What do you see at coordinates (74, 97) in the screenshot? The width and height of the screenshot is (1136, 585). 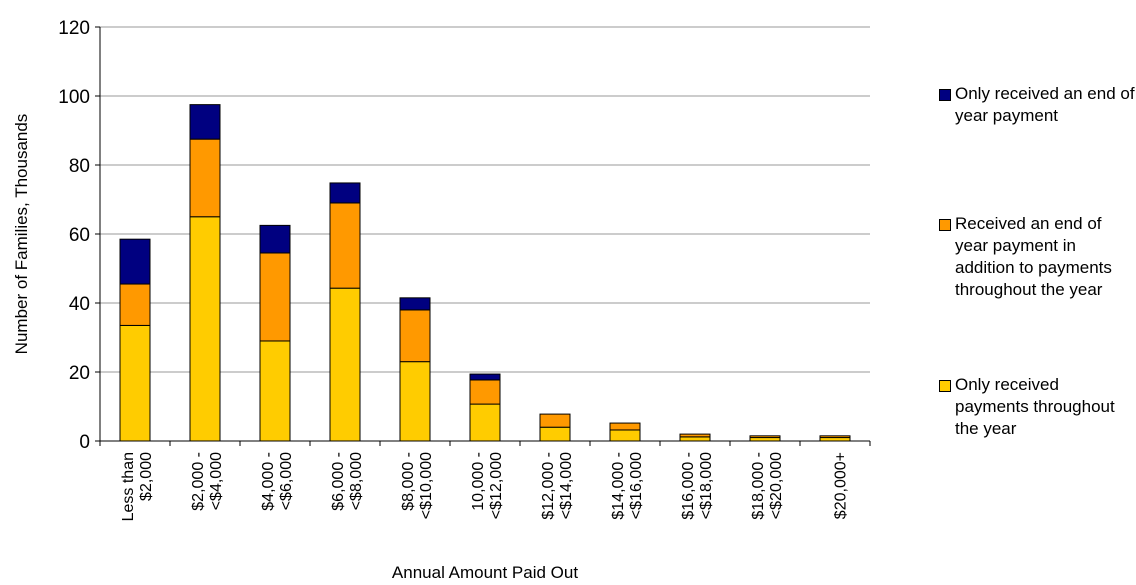 I see `y-tick-label: 100` at bounding box center [74, 97].